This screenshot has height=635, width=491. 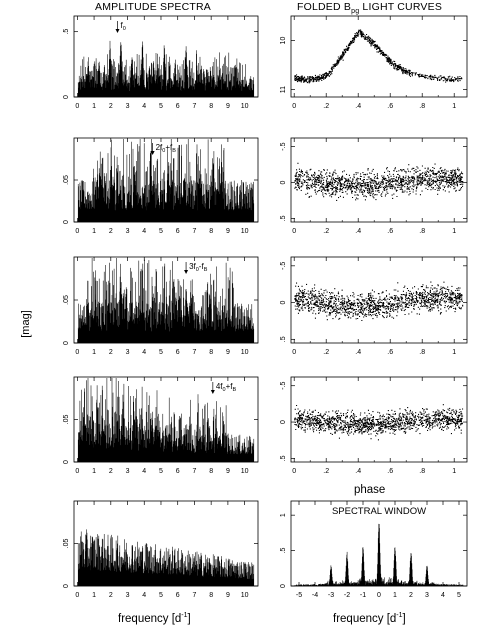 What do you see at coordinates (379, 595) in the screenshot?
I see `spectral-window-xtick-label: 0` at bounding box center [379, 595].